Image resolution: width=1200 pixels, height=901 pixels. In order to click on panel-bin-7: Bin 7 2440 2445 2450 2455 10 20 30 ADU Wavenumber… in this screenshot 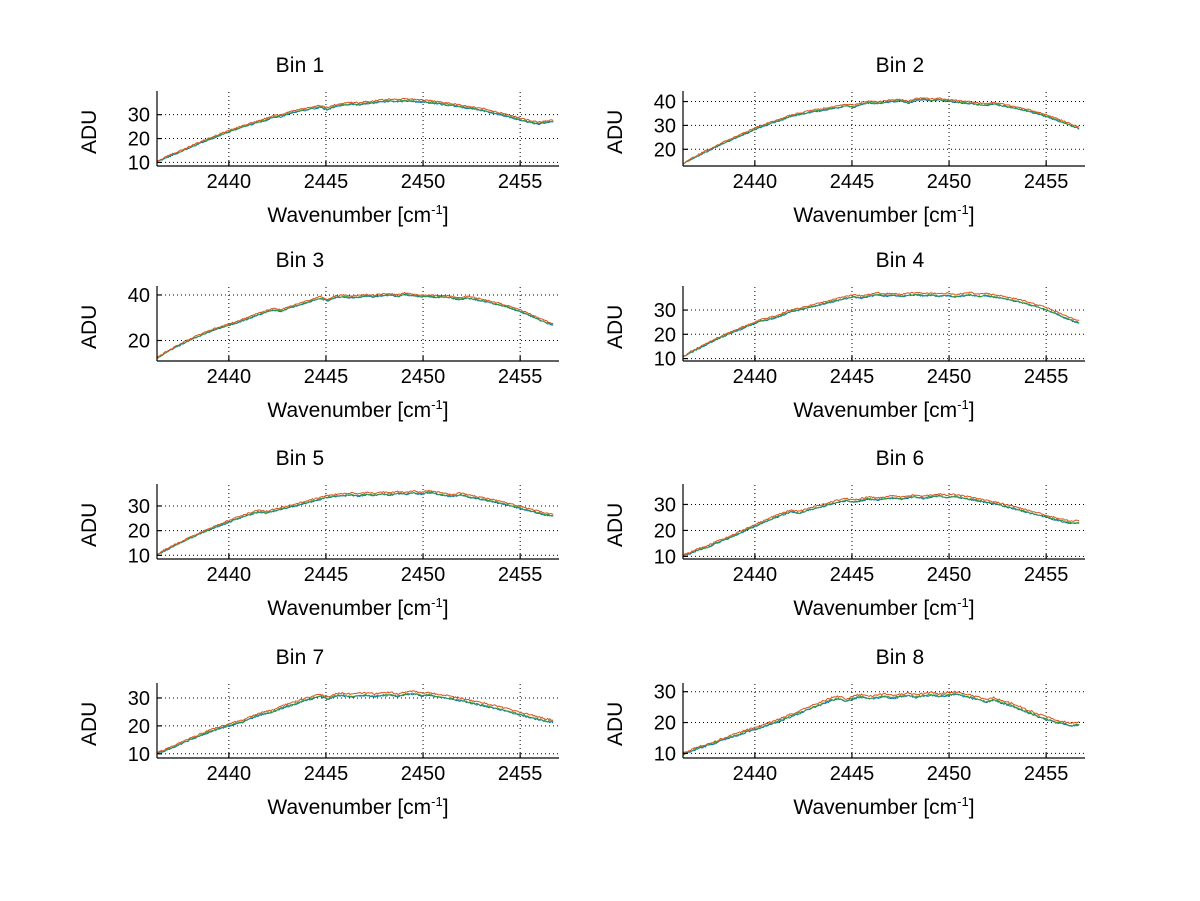, I will do `click(300, 740)`.